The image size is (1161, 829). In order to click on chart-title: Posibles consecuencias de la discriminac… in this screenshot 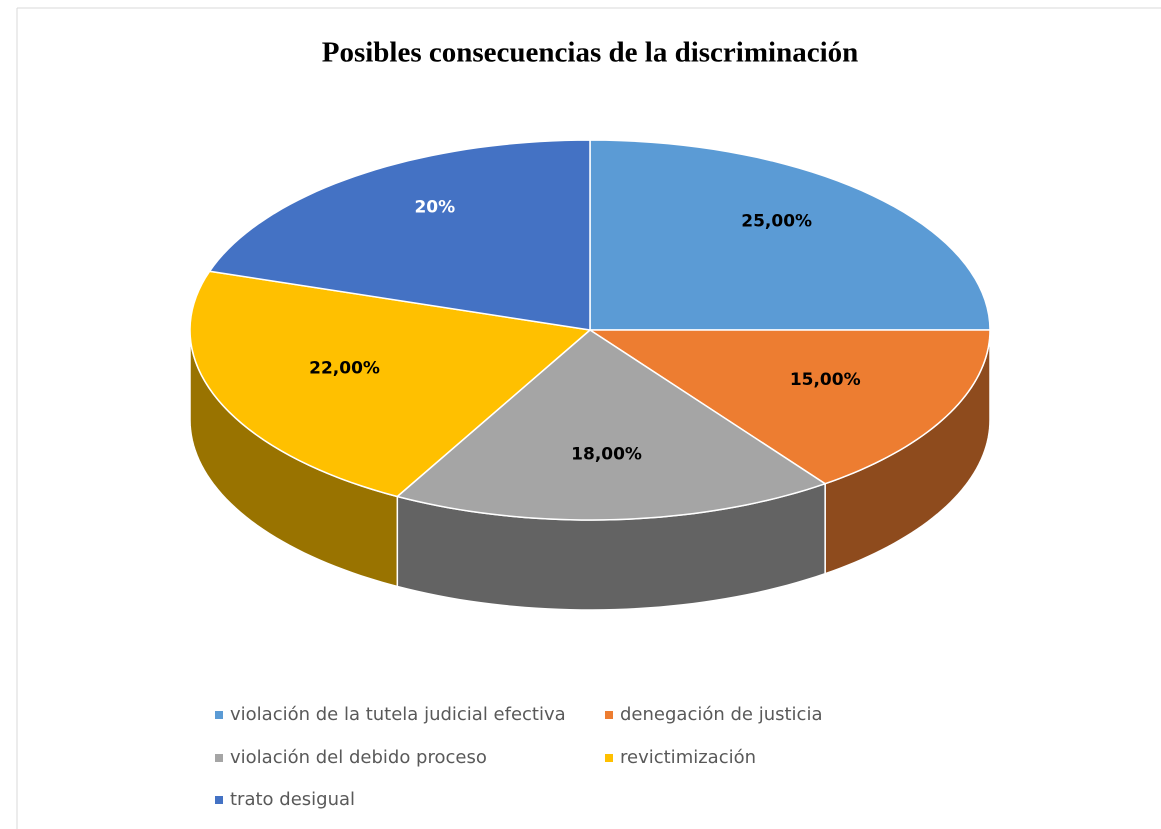, I will do `click(590, 53)`.